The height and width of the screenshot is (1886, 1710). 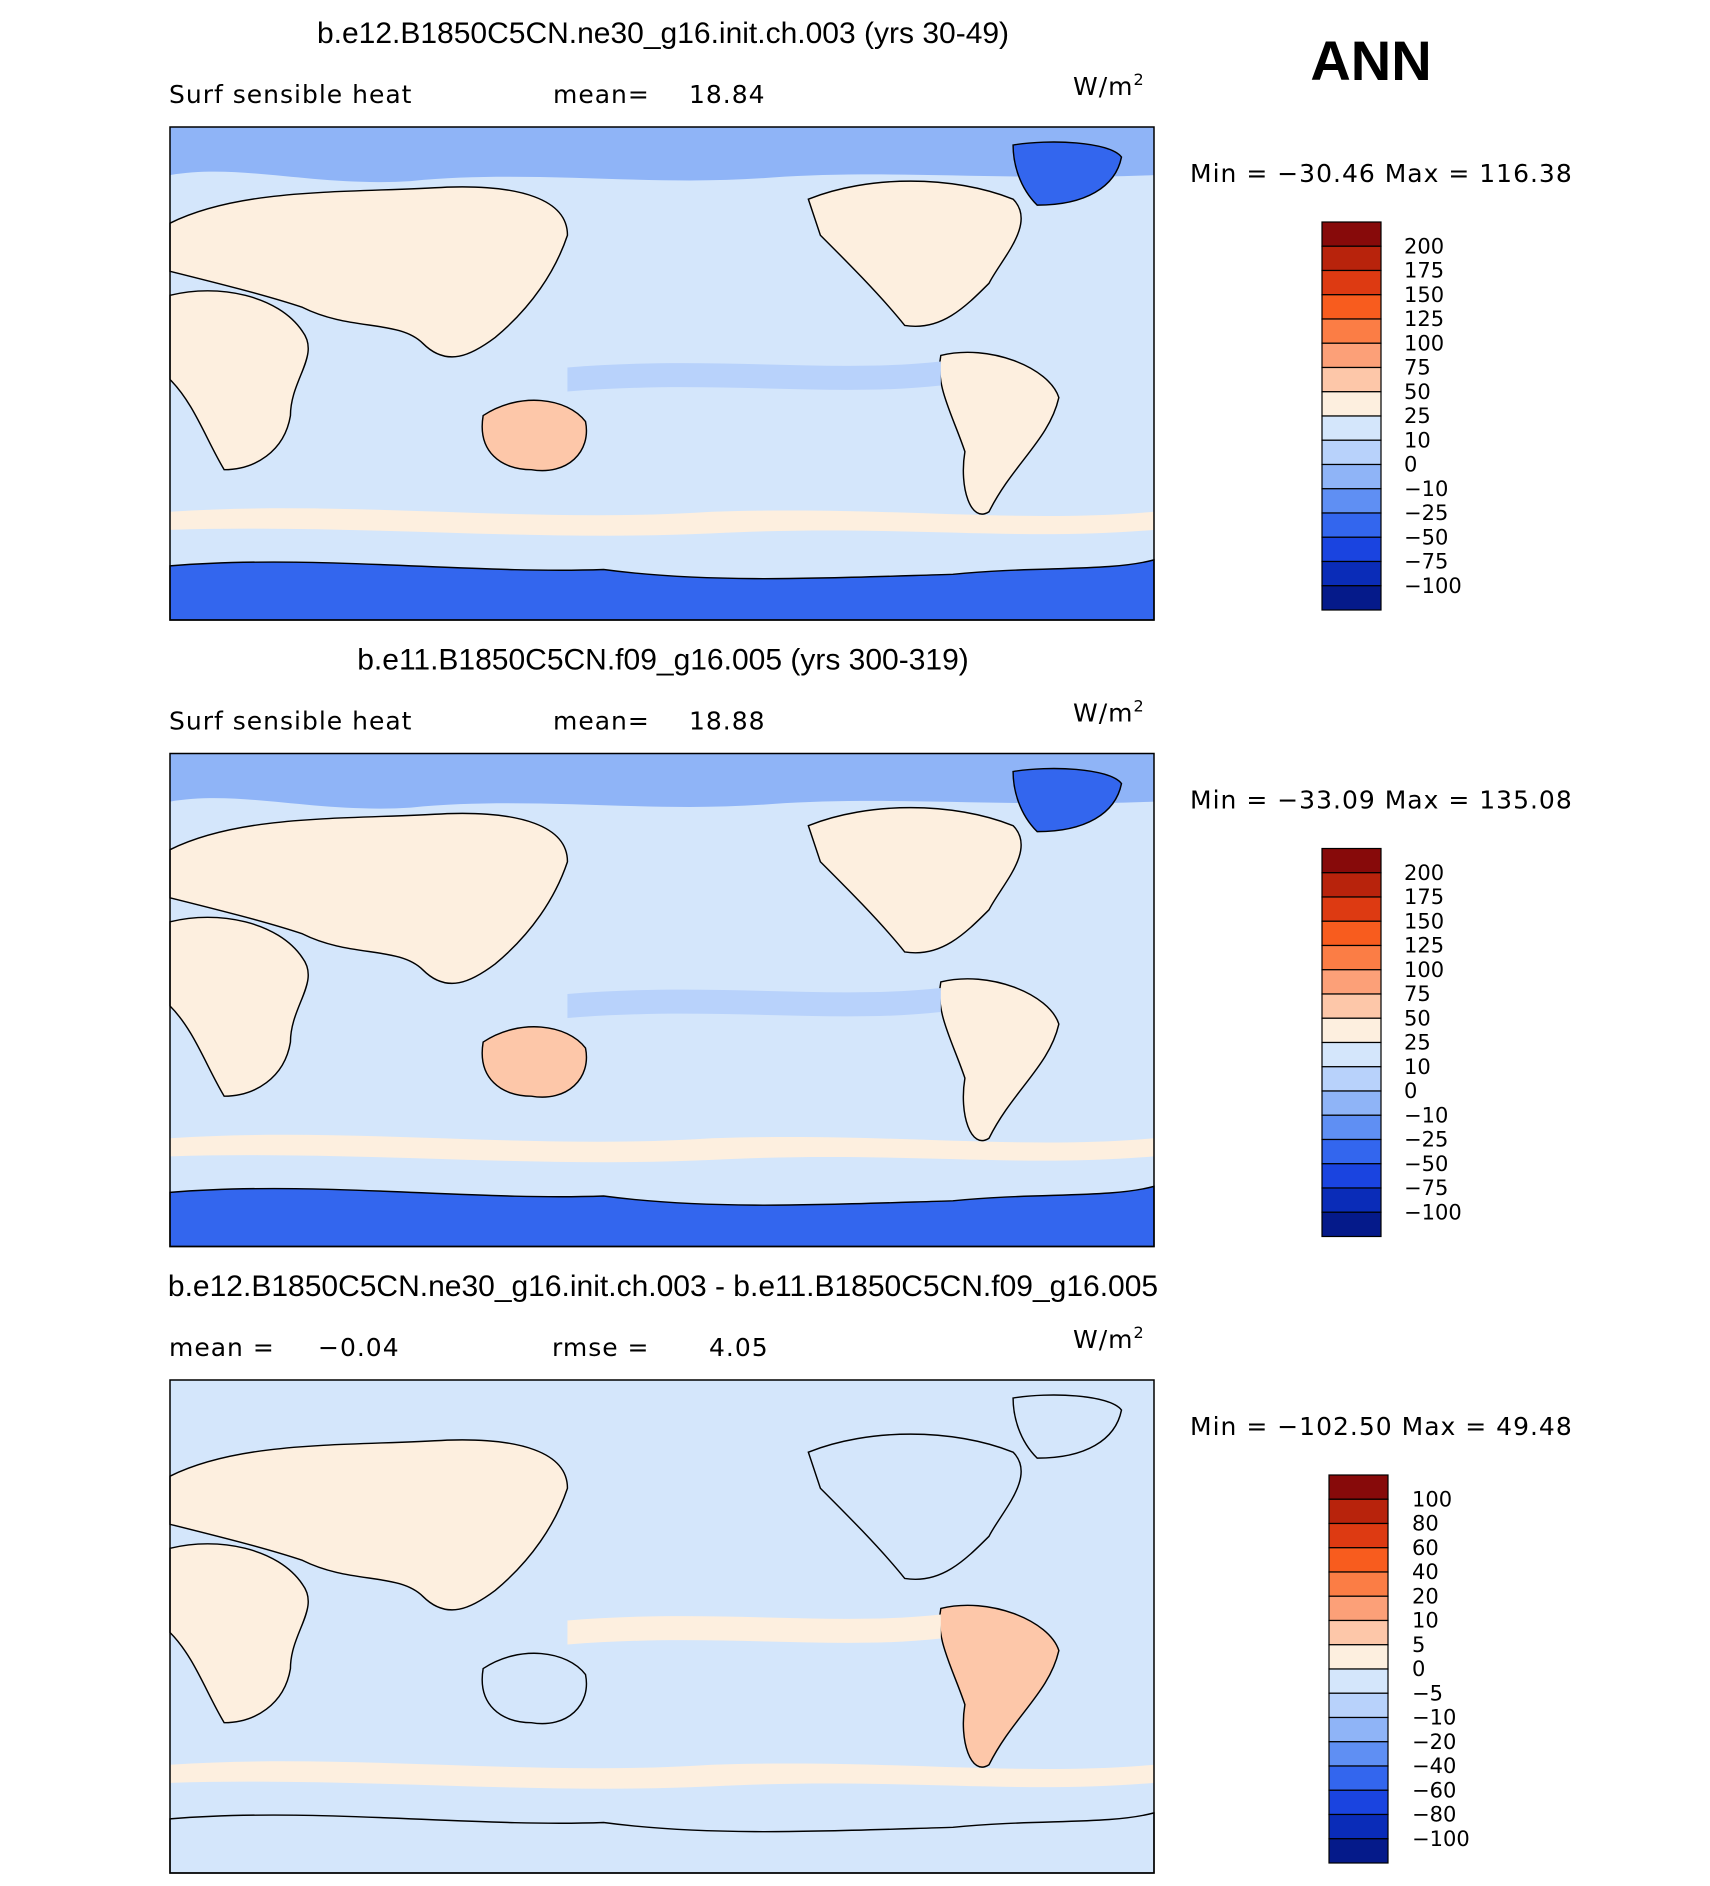 I want to click on panel-header: mean =, so click(x=222, y=1347).